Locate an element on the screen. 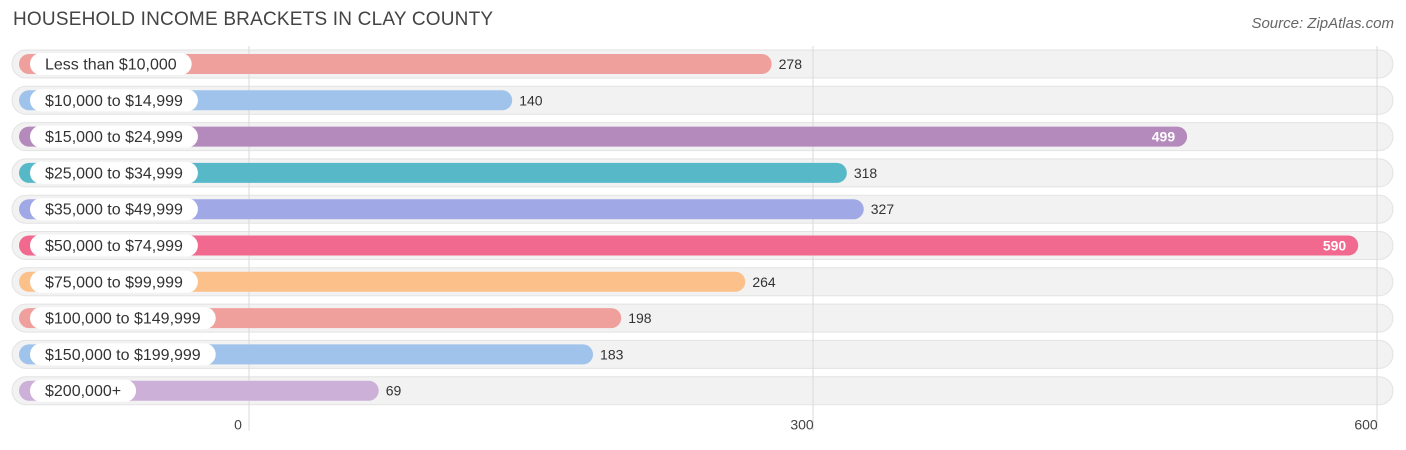 The image size is (1406, 450). value-label: 140 is located at coordinates (531, 100).